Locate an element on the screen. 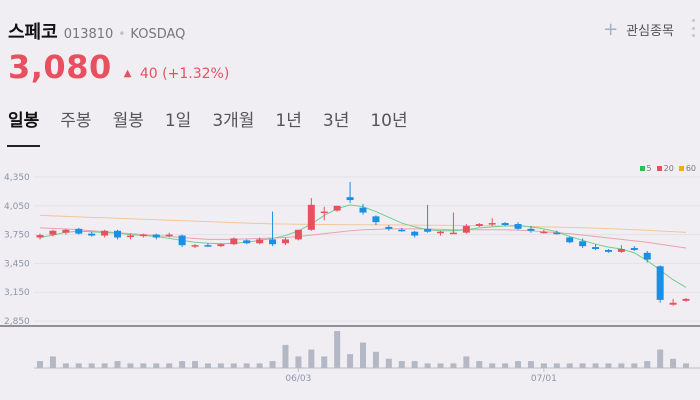  change-percent: (+1.32%) is located at coordinates (196, 74).